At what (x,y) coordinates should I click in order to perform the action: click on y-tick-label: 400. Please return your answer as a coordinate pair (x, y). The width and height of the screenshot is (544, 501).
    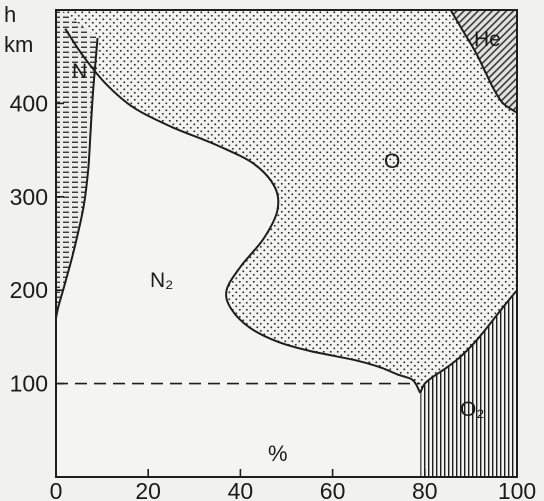
    Looking at the image, I should click on (29, 103).